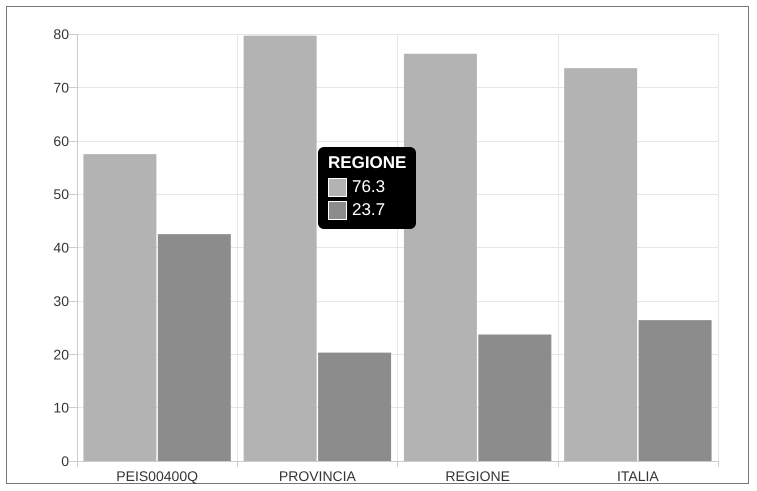 This screenshot has width=757, height=491. What do you see at coordinates (369, 210) in the screenshot?
I see `annotation: 23.7` at bounding box center [369, 210].